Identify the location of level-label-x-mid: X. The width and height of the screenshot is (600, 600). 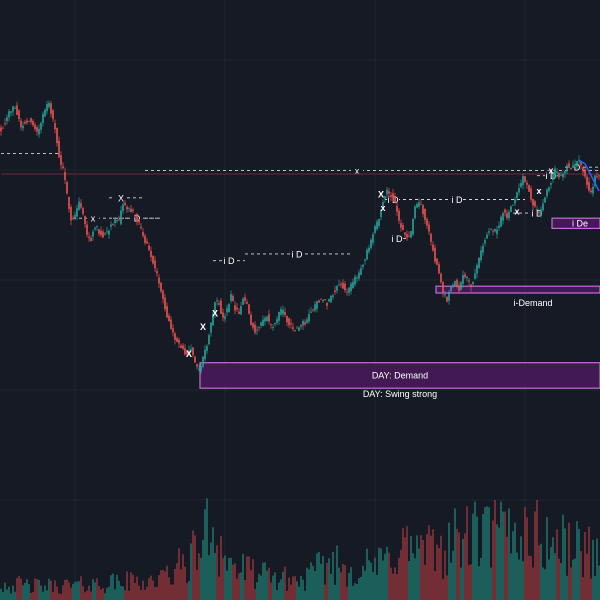
(121, 198).